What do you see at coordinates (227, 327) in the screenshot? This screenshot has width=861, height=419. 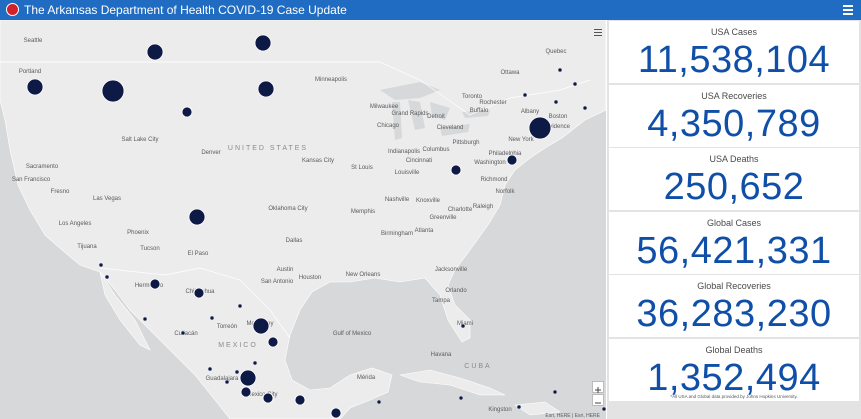 I see `map-label: Torreón` at bounding box center [227, 327].